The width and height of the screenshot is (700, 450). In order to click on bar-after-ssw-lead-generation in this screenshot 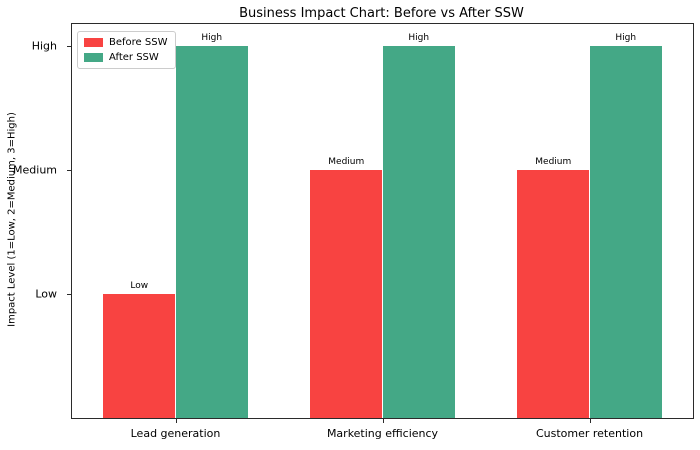, I will do `click(211, 232)`.